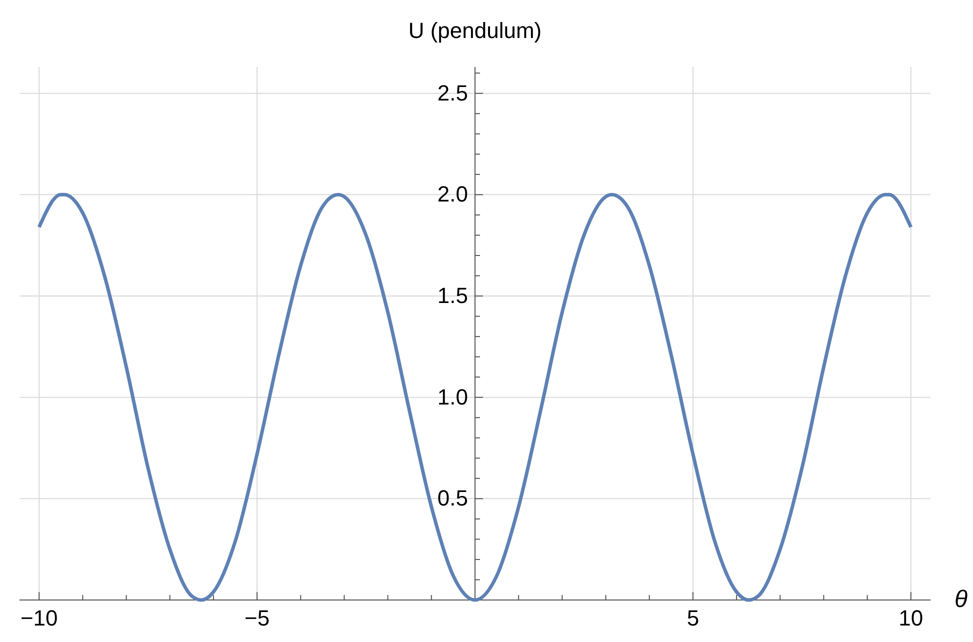 This screenshot has height=642, width=973. Describe the element at coordinates (452, 93) in the screenshot. I see `y-tick-label: 2.5` at that location.